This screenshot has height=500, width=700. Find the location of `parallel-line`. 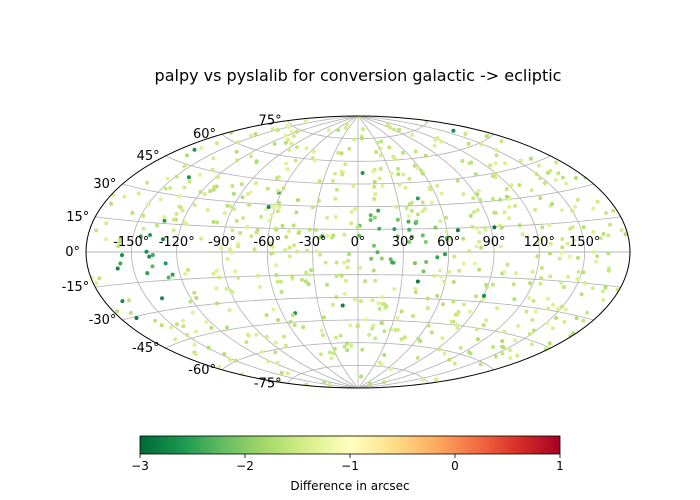

parallel-line is located at coordinates (358, 356).